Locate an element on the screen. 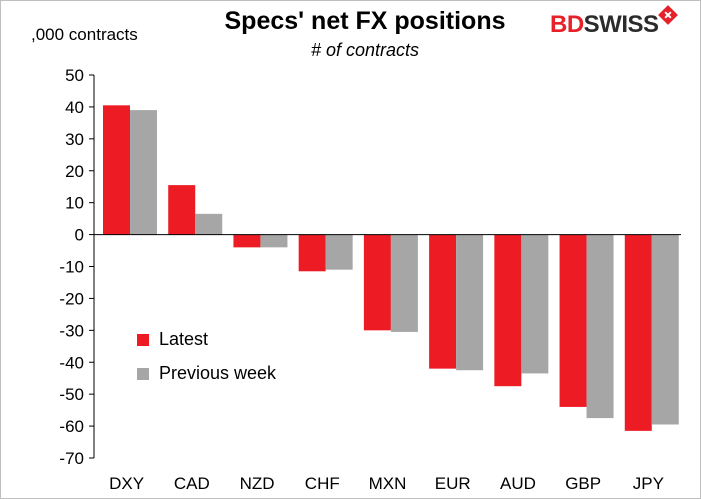 Image resolution: width=701 pixels, height=499 pixels. x-category-label: EUR is located at coordinates (453, 483).